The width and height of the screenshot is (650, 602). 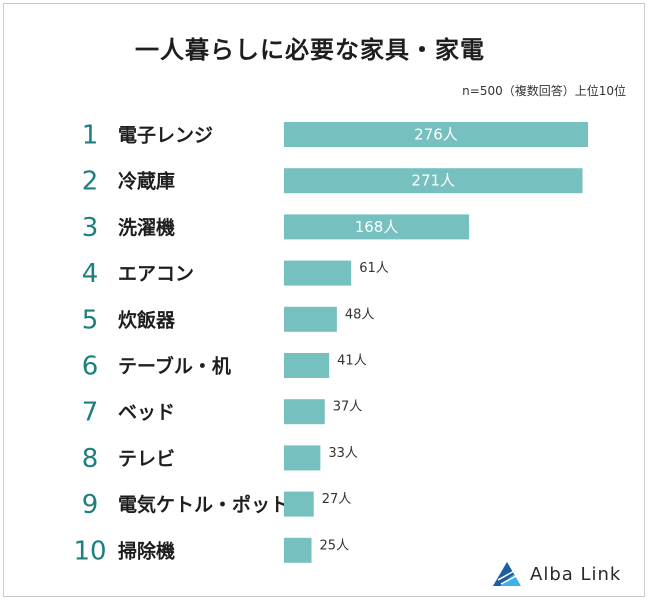 What do you see at coordinates (90, 413) in the screenshot?
I see `rank-number: 7` at bounding box center [90, 413].